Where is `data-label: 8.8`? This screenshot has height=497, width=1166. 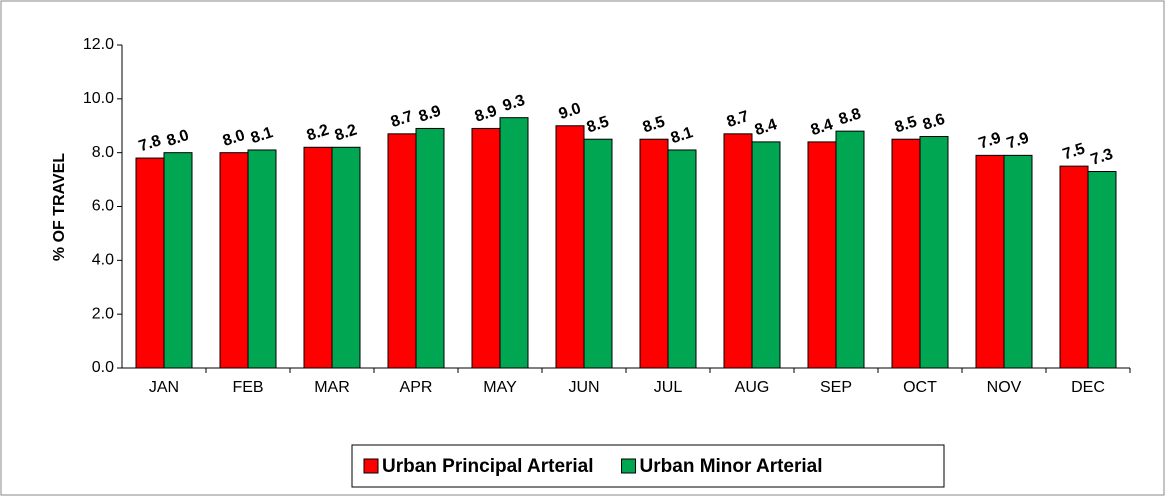 data-label: 8.8 is located at coordinates (850, 116).